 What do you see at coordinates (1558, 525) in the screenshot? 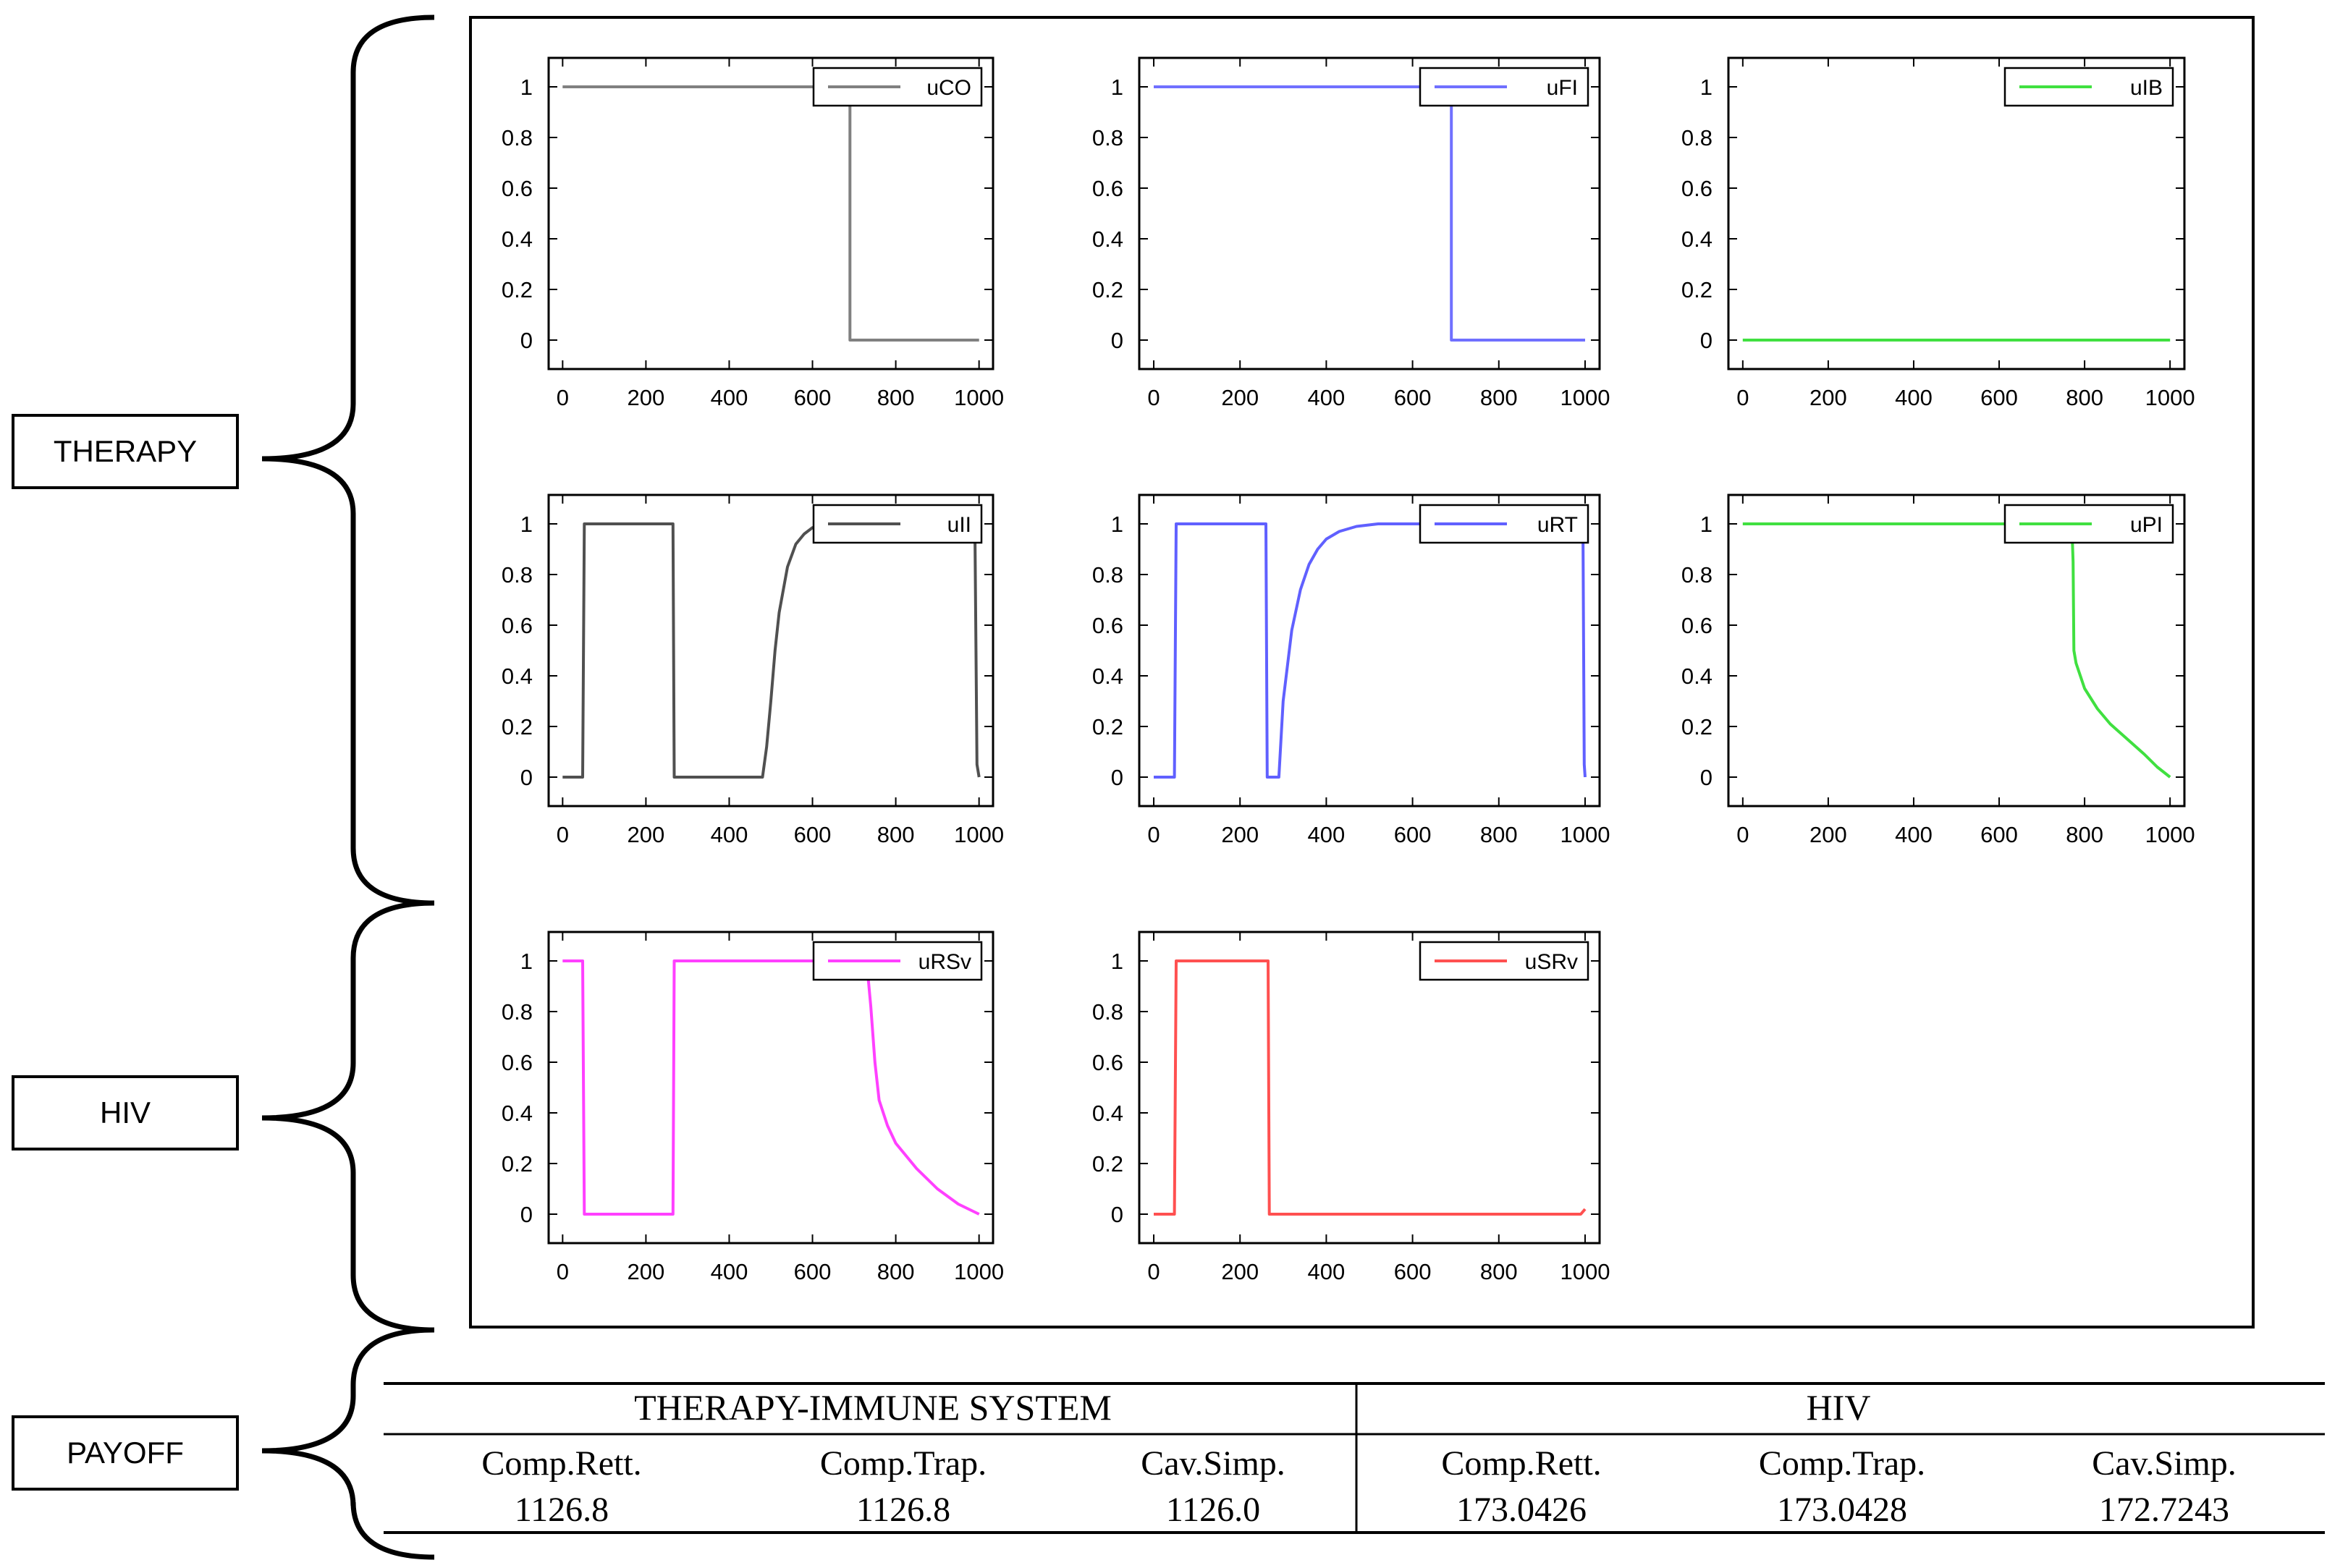
I see `legend-label: uRT` at bounding box center [1558, 525].